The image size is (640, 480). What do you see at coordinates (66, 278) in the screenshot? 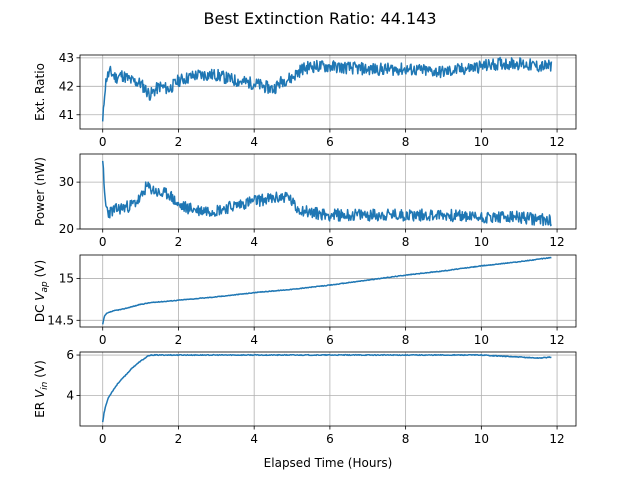
I see `y-tick-label: 15` at bounding box center [66, 278].